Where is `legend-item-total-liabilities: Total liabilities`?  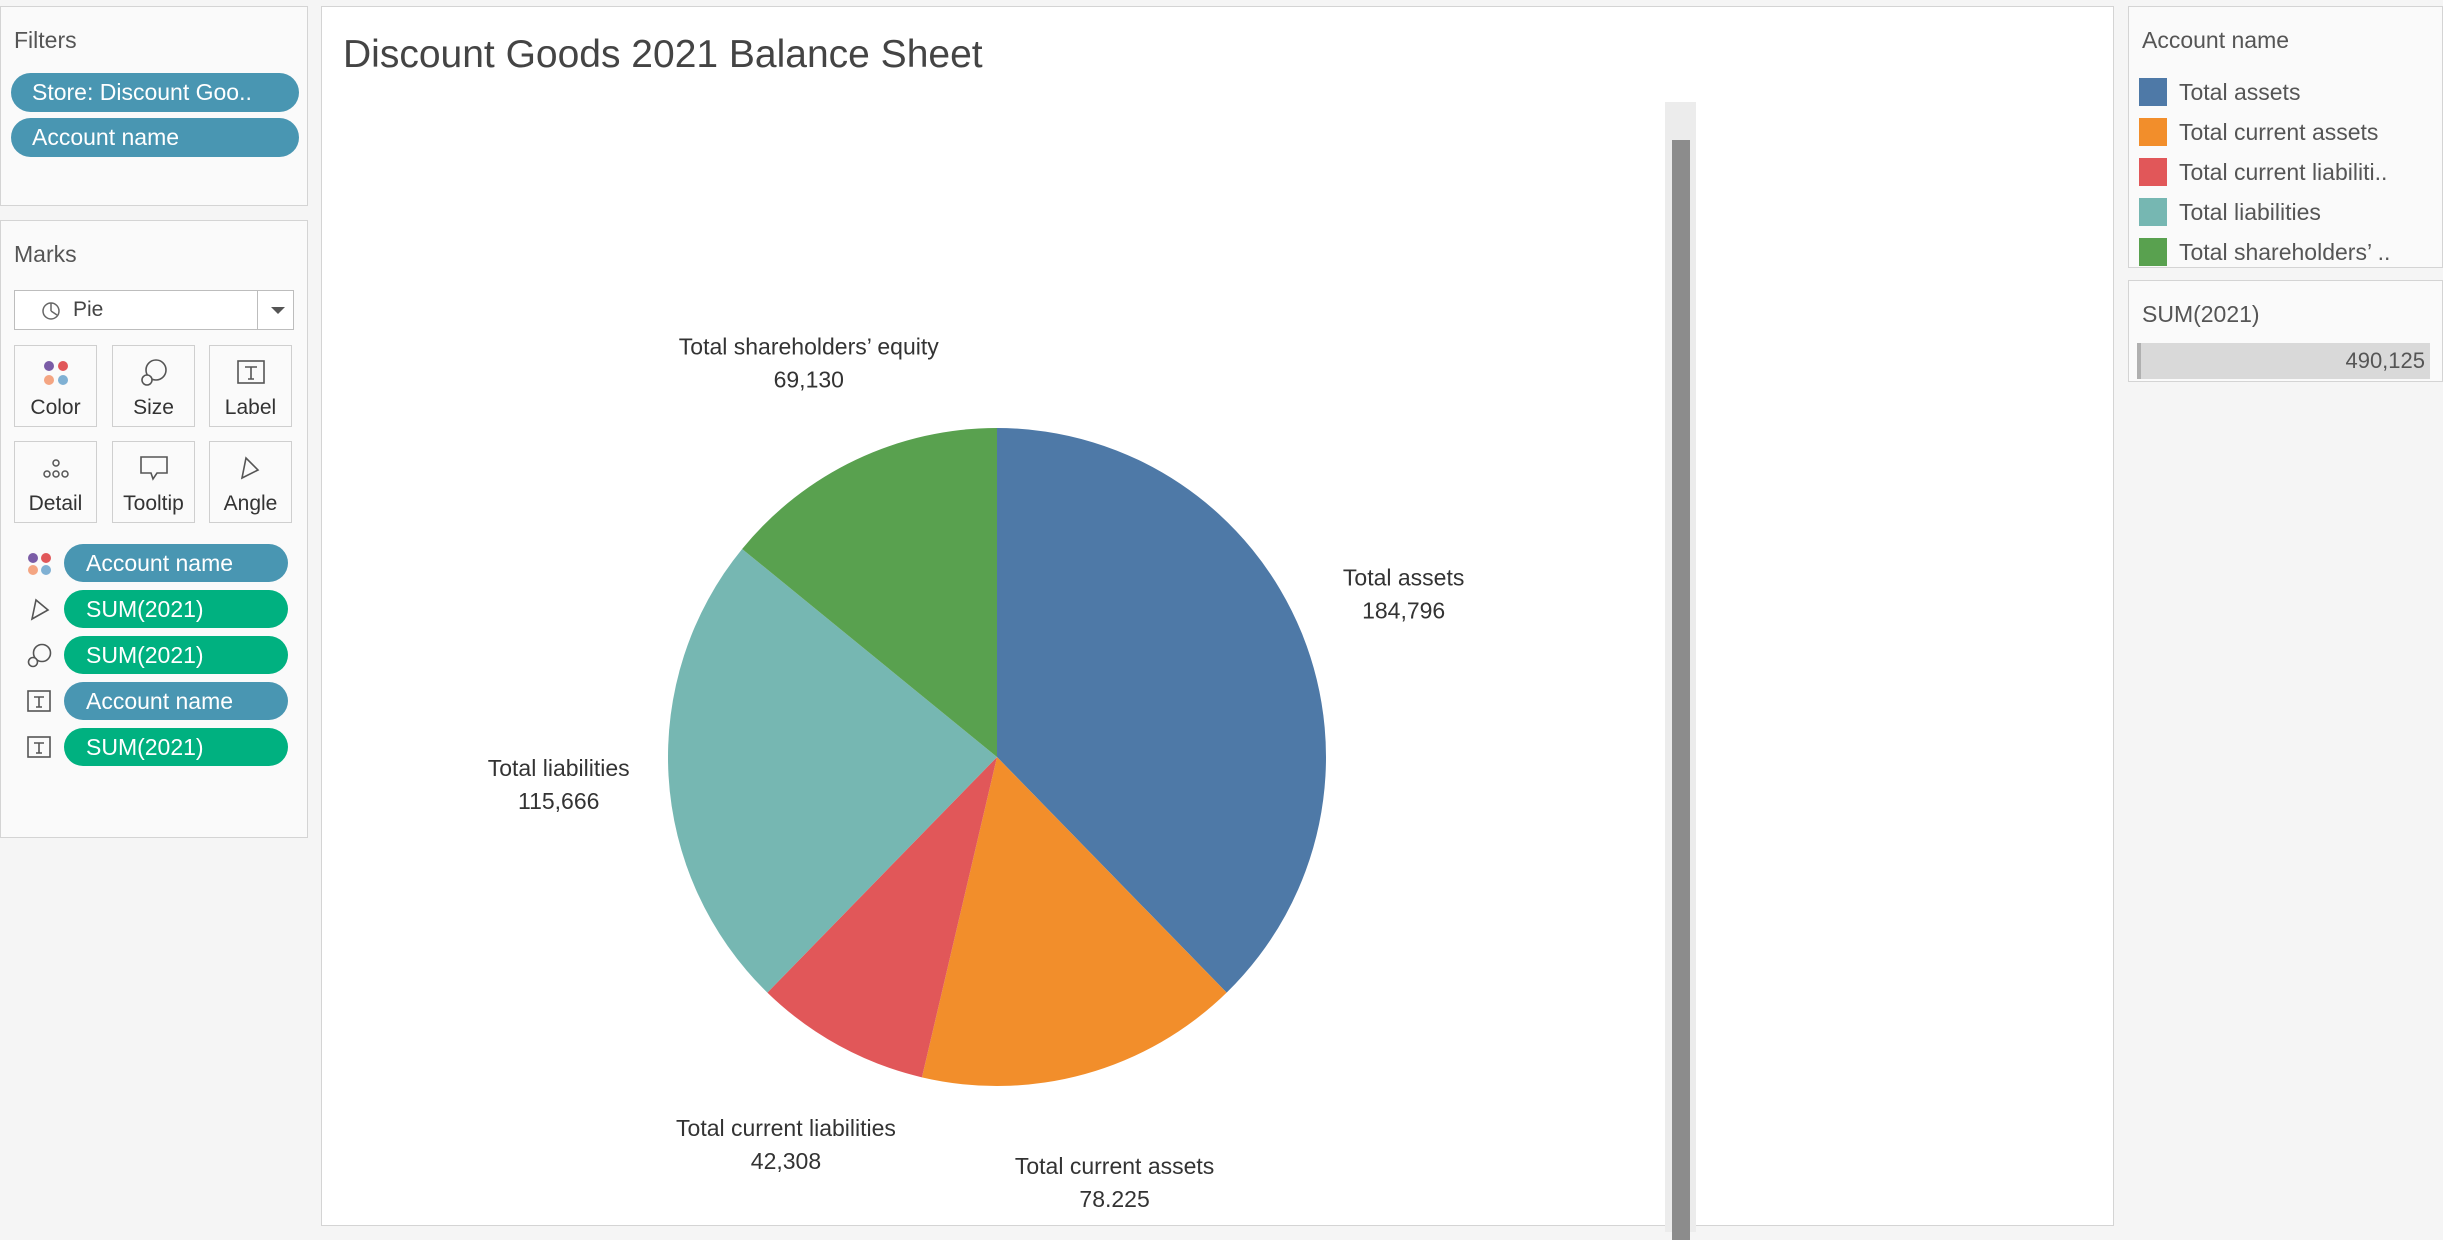
legend-item-total-liabilities: Total liabilities is located at coordinates (2289, 212).